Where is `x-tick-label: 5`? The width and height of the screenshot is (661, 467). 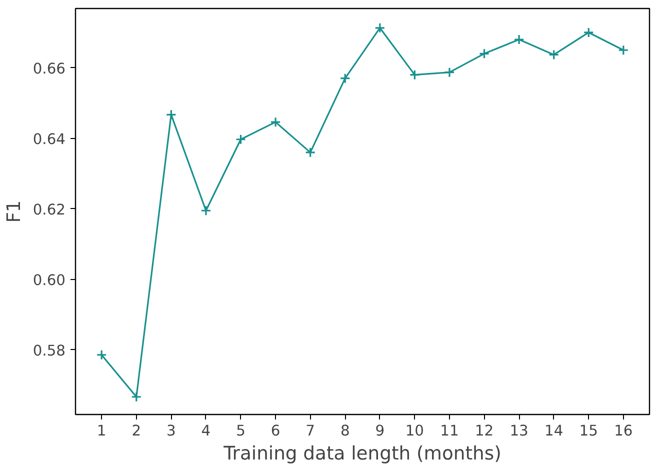 x-tick-label: 5 is located at coordinates (241, 431).